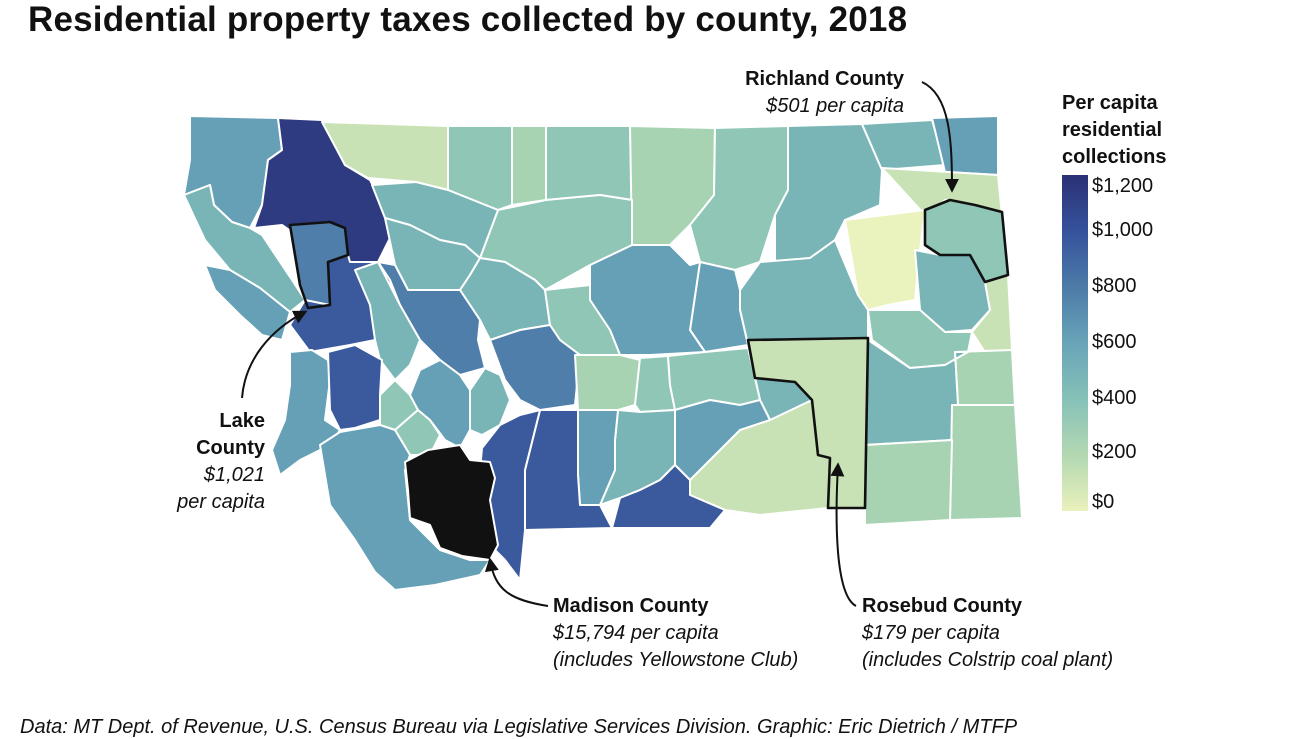 This screenshot has height=739, width=1312. Describe the element at coordinates (966, 241) in the screenshot. I see `richland-county-outline` at that location.